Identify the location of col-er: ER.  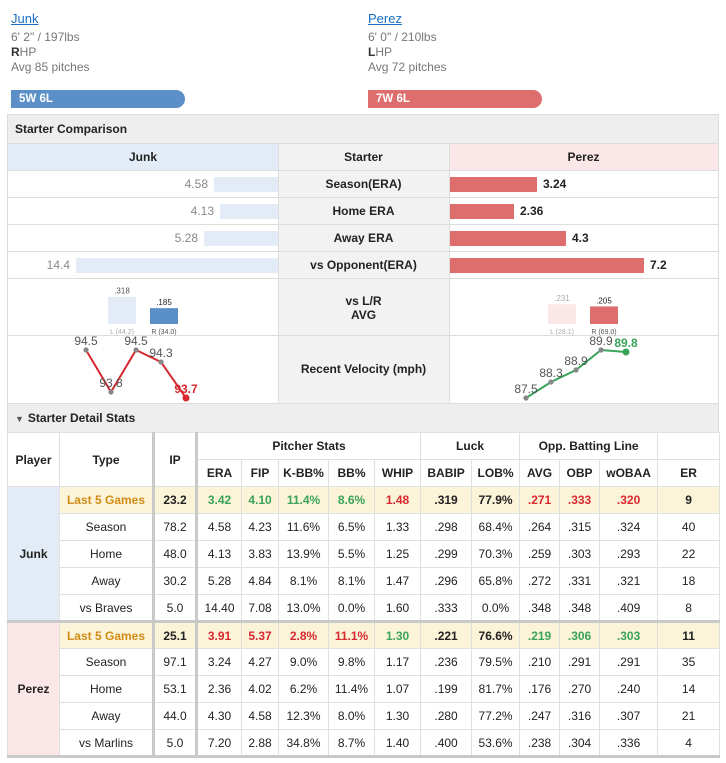
(689, 473).